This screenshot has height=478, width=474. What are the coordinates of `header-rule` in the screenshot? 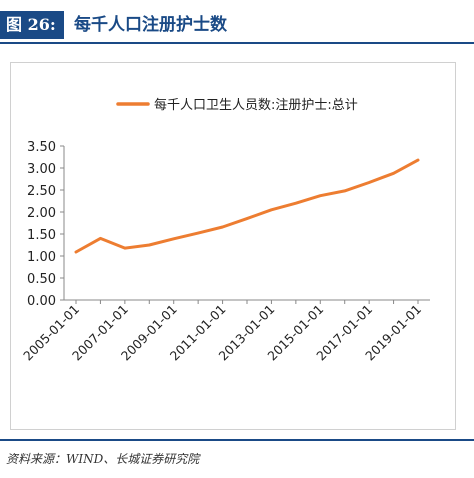 It's located at (237, 43).